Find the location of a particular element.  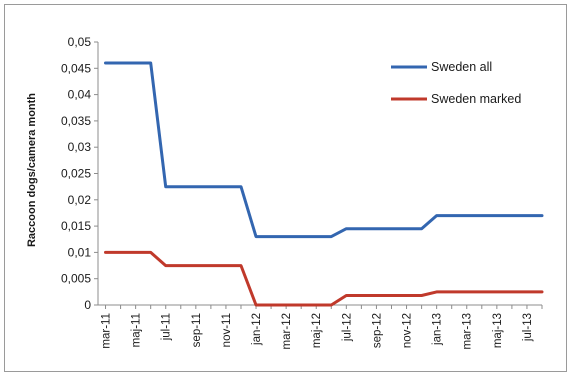

y-tick-label: 0,01 is located at coordinates (80, 252).